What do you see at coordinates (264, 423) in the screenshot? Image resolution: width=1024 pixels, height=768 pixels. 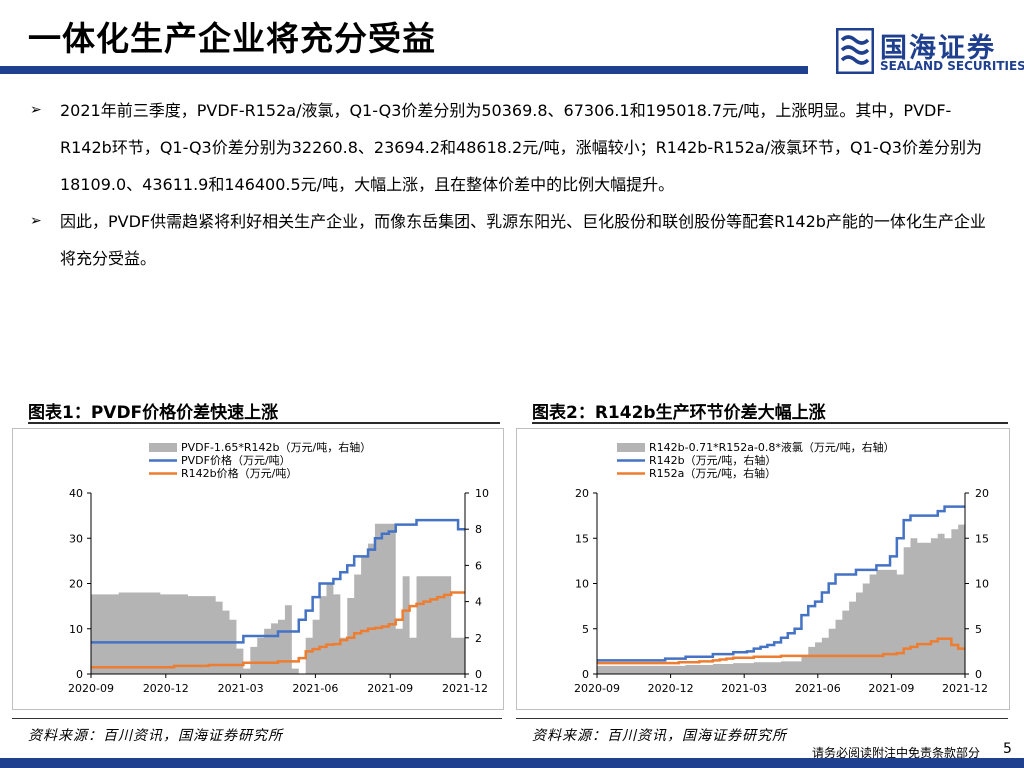 I see `chart1-title-rule` at bounding box center [264, 423].